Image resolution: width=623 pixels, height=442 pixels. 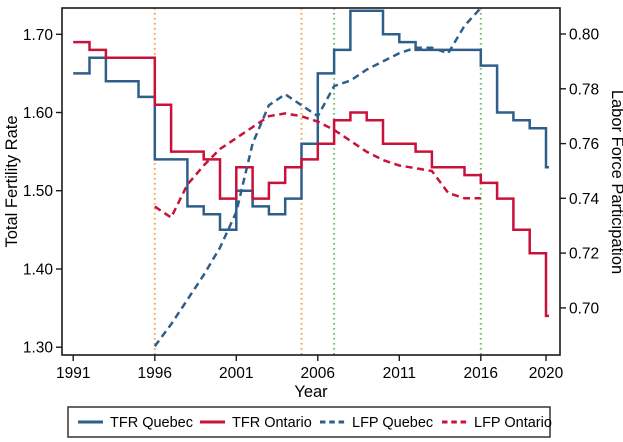 What do you see at coordinates (38, 270) in the screenshot?
I see `y-left-tick-label-1: 1.40` at bounding box center [38, 270].